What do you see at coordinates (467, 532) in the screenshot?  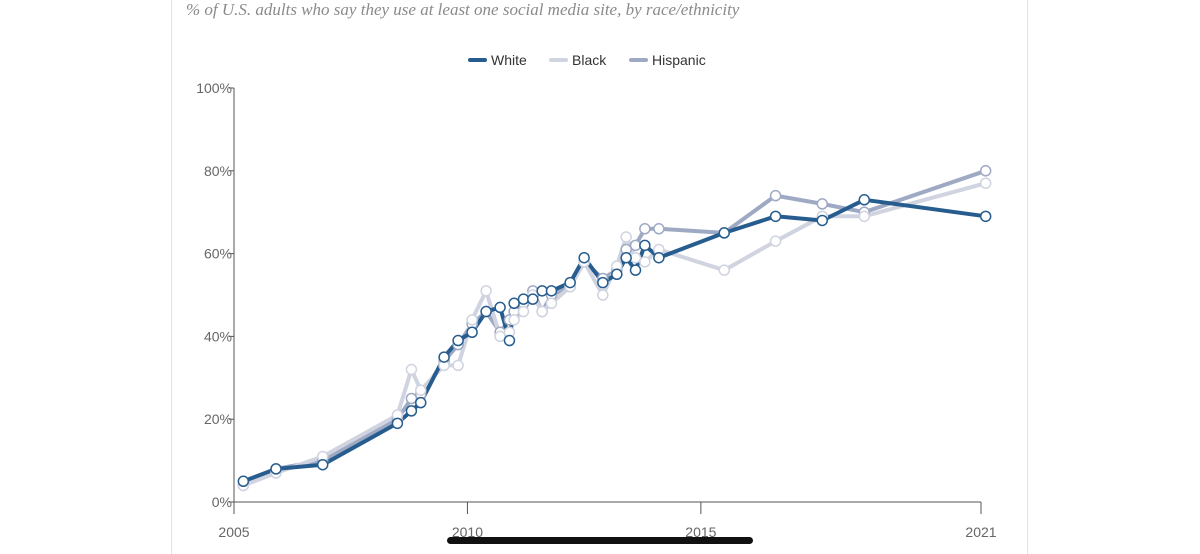 I see `x-tick-label: 2010` at bounding box center [467, 532].